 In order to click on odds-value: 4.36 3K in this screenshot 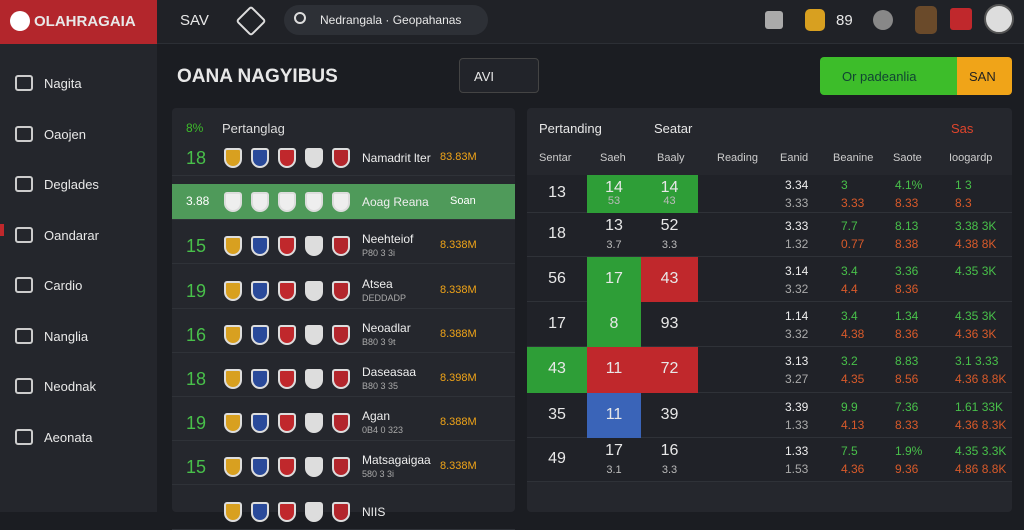, I will do `click(976, 333)`.